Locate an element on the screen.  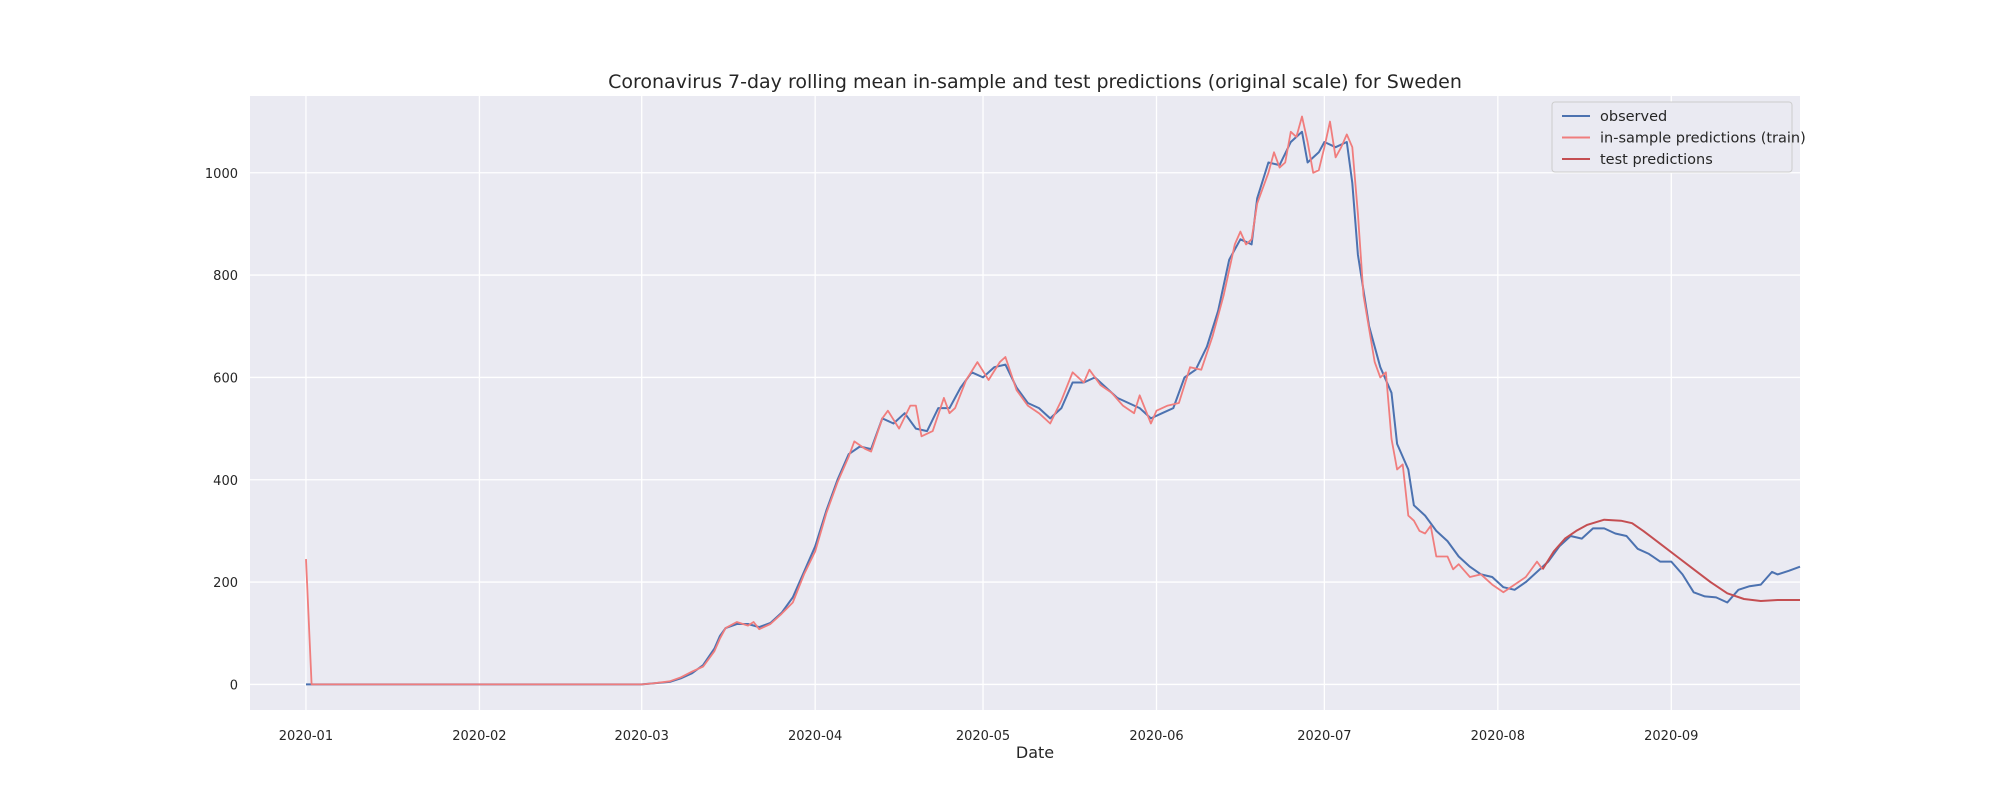
y-tick-label: 1000 is located at coordinates (221, 174).